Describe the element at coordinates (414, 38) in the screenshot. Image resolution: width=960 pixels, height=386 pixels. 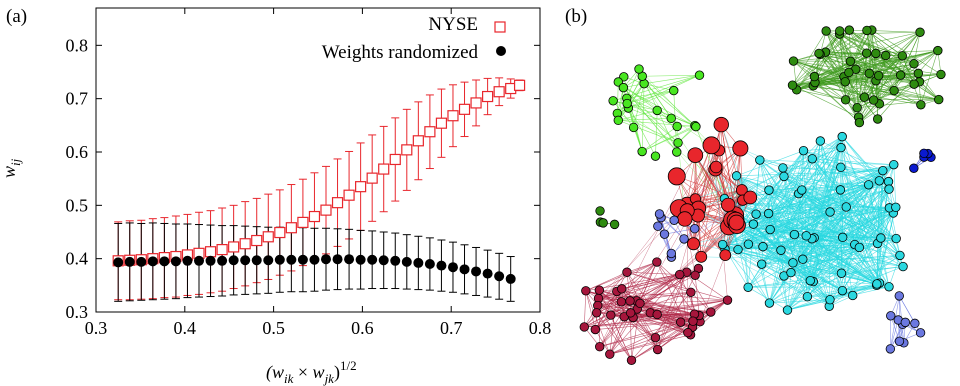
I see `legend: NYSE Weights randomized` at that location.